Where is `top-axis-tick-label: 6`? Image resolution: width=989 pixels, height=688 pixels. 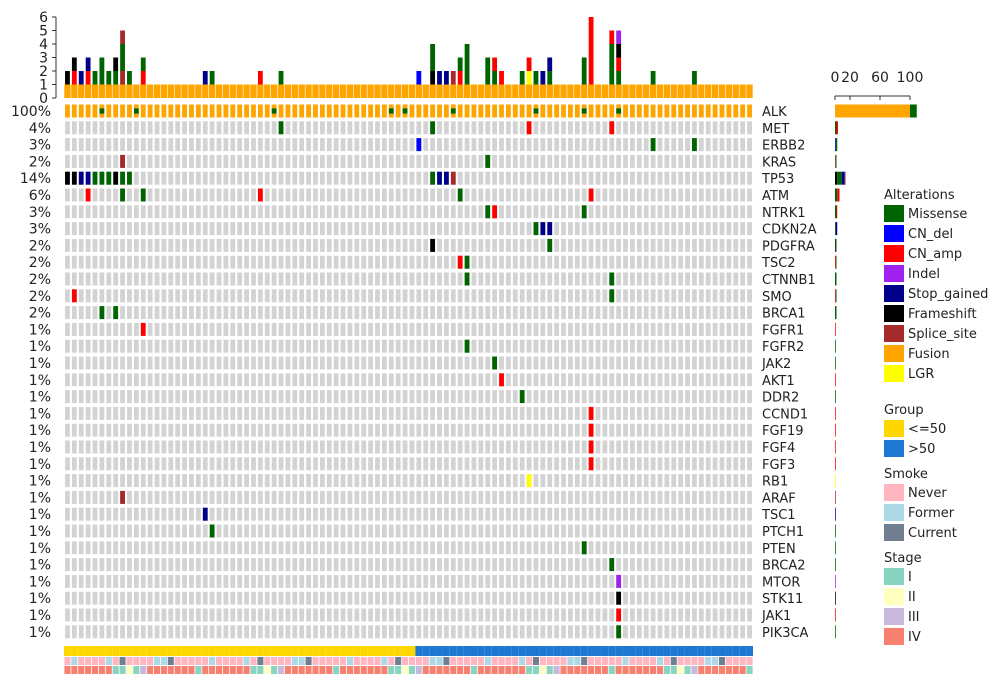
top-axis-tick-label: 6 is located at coordinates (43, 18).